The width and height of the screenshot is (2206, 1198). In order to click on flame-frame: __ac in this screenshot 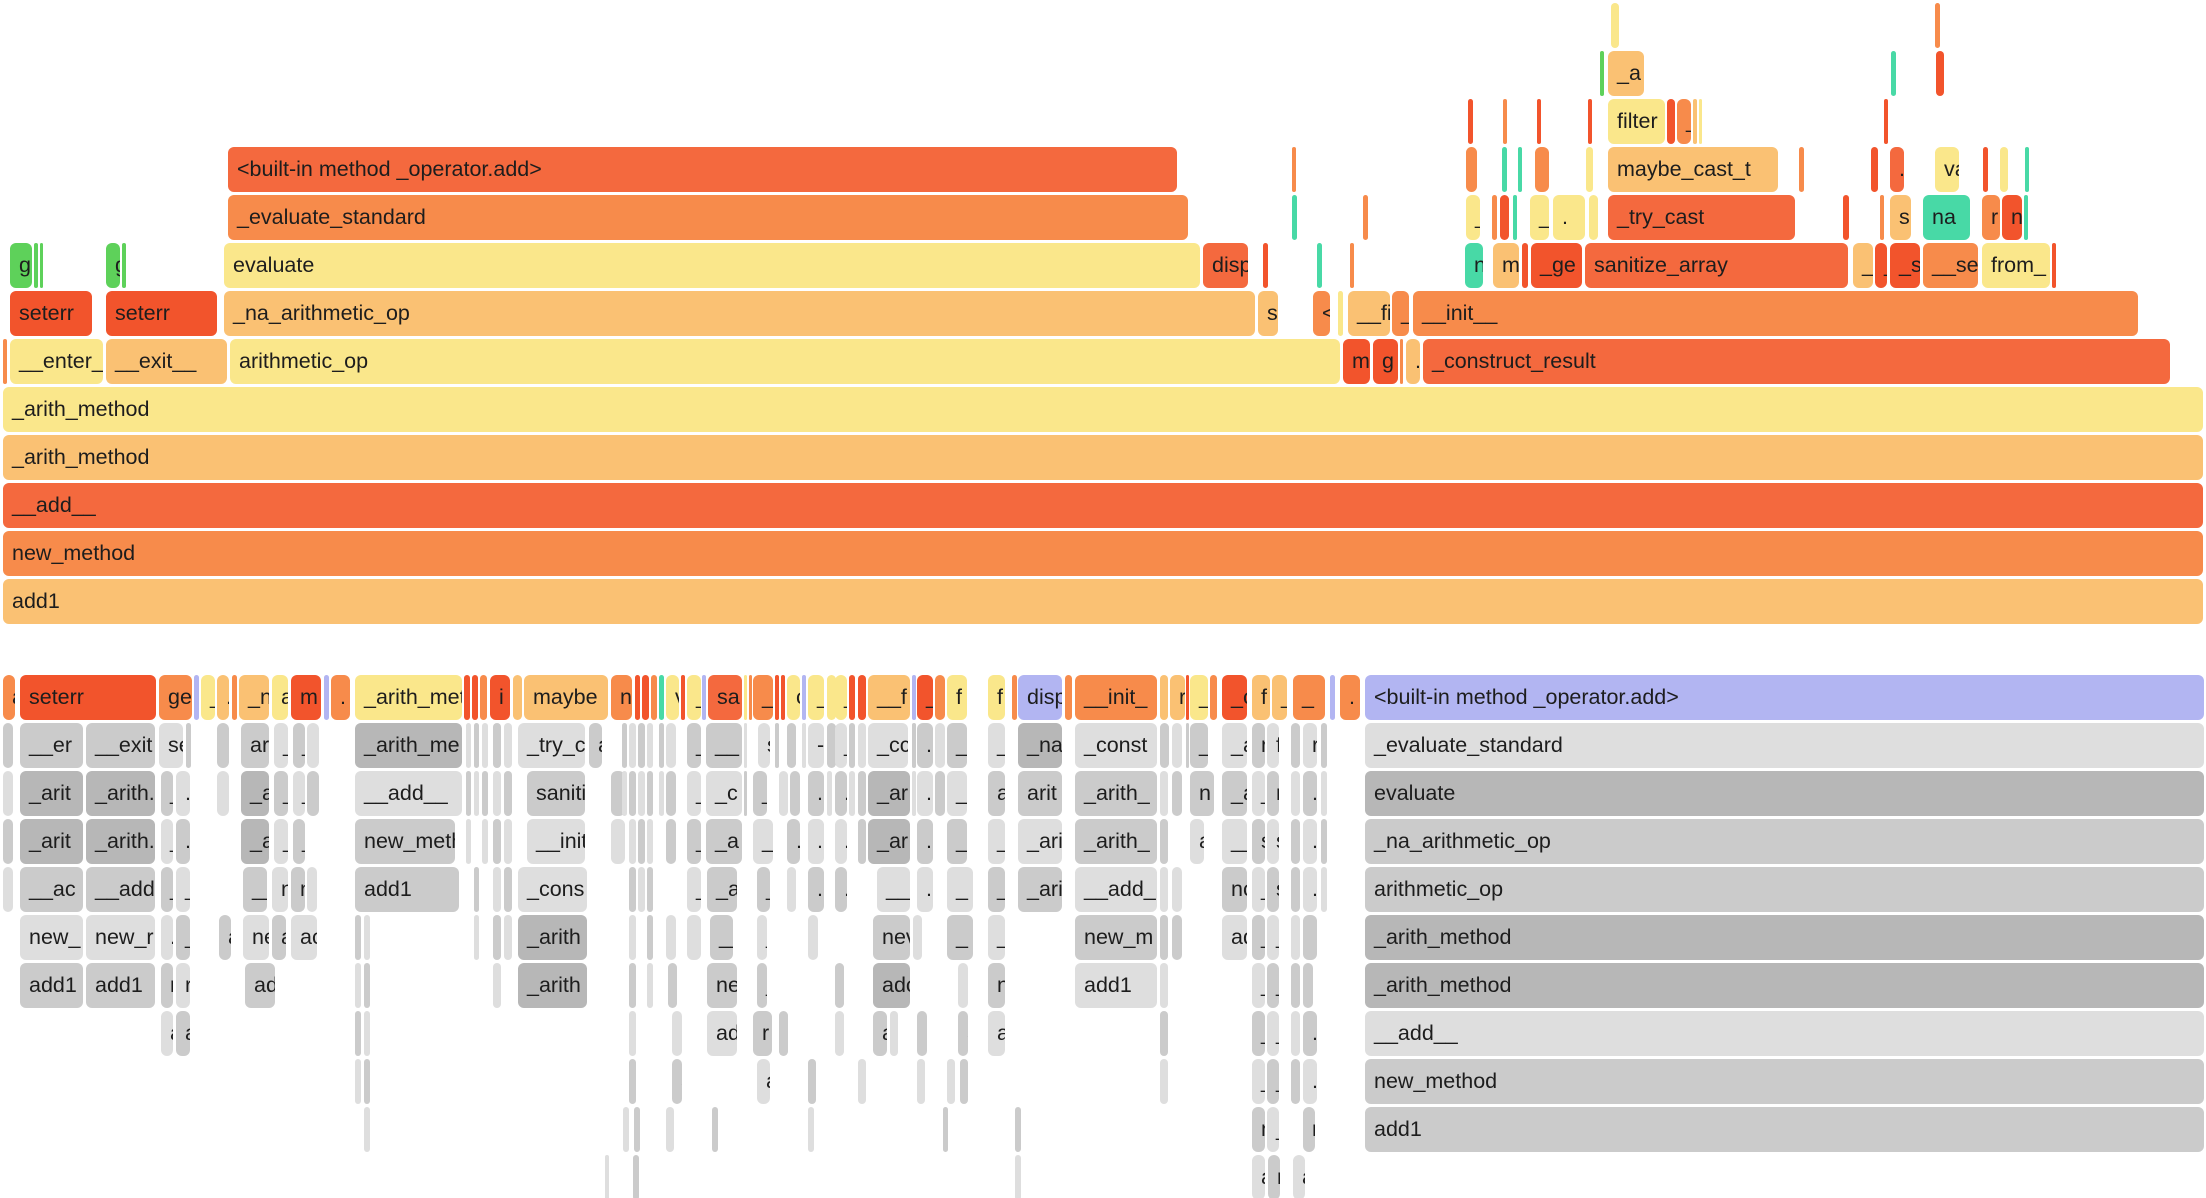, I will do `click(51, 889)`.